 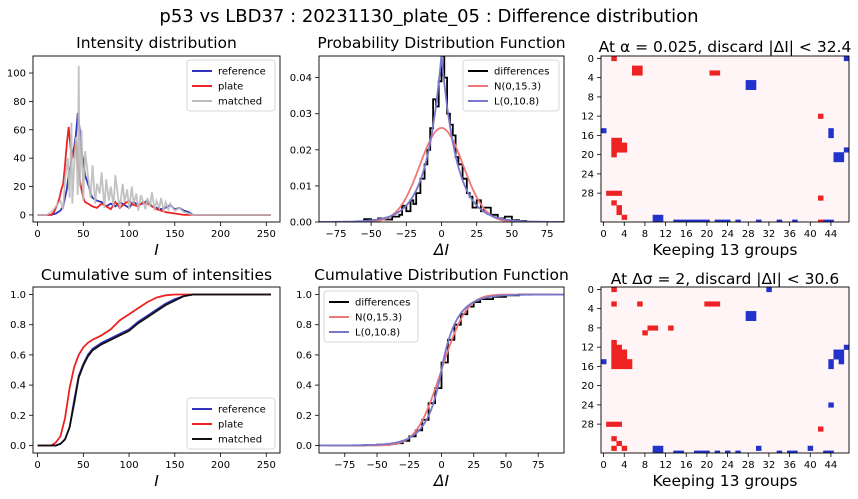 I want to click on panel-title: At Δσ = 2, discard |ΔI| < 30.6, so click(x=725, y=279).